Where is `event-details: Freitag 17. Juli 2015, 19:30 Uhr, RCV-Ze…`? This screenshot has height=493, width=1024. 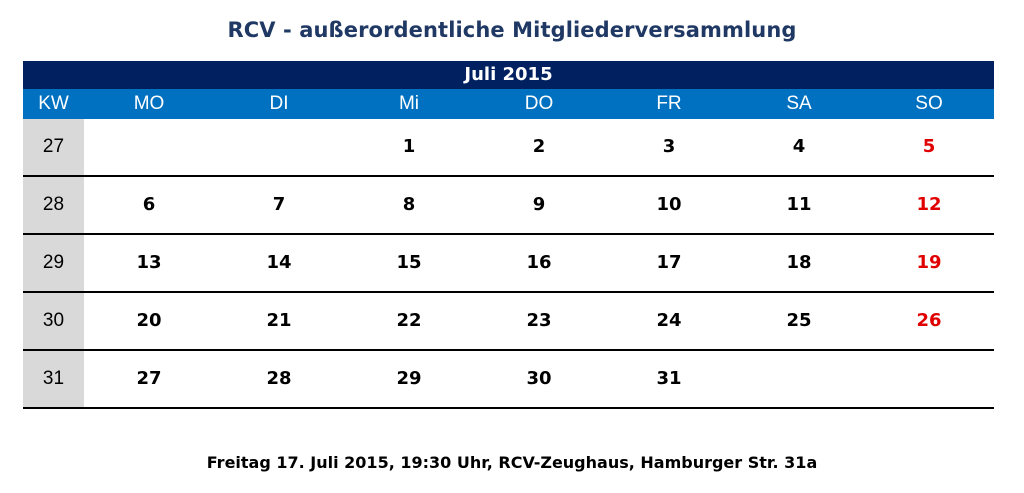
event-details: Freitag 17. Juli 2015, 19:30 Uhr, RCV-Ze… is located at coordinates (512, 462).